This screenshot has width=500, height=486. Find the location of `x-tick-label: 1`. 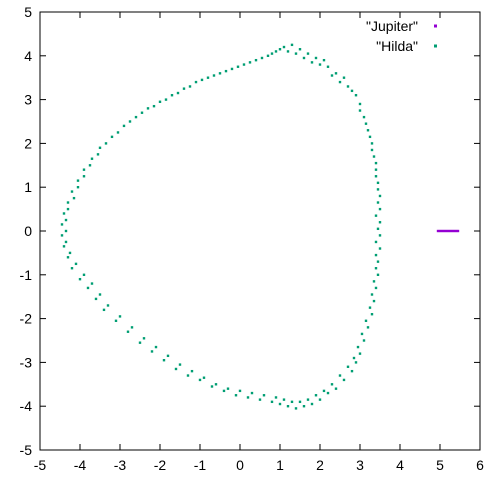

x-tick-label: 1 is located at coordinates (280, 465).